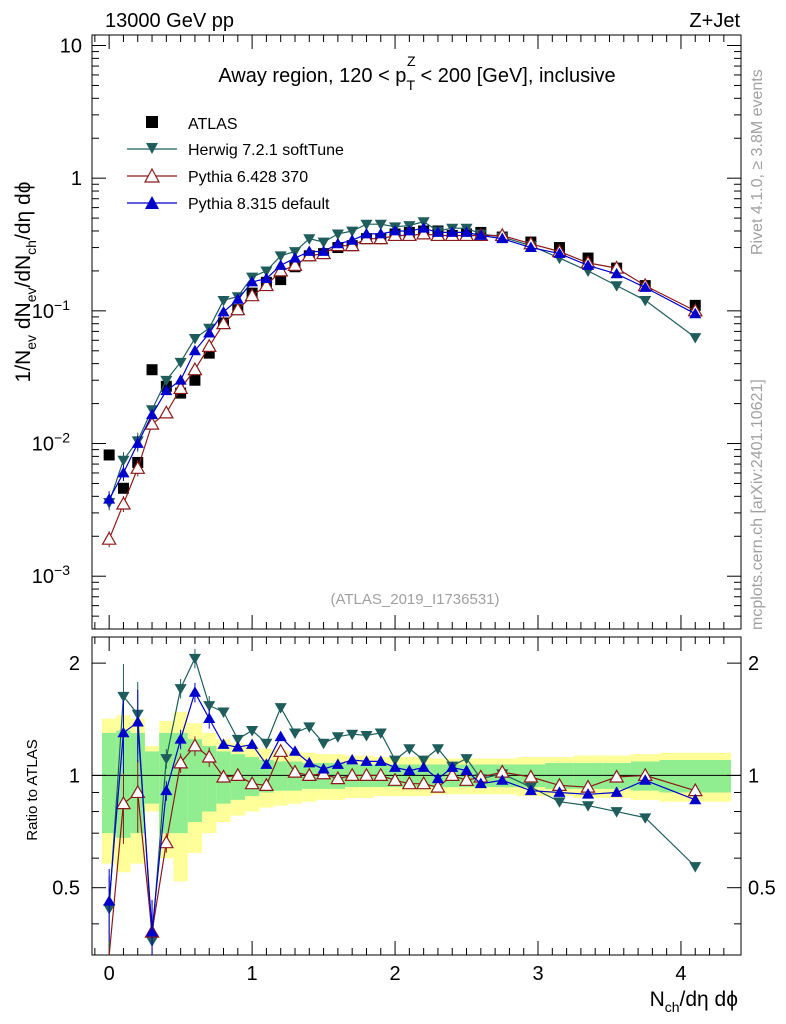 The height and width of the screenshot is (1024, 786). What do you see at coordinates (414, 599) in the screenshot?
I see `watermark: (ATLAS_2019_I1736531)` at bounding box center [414, 599].